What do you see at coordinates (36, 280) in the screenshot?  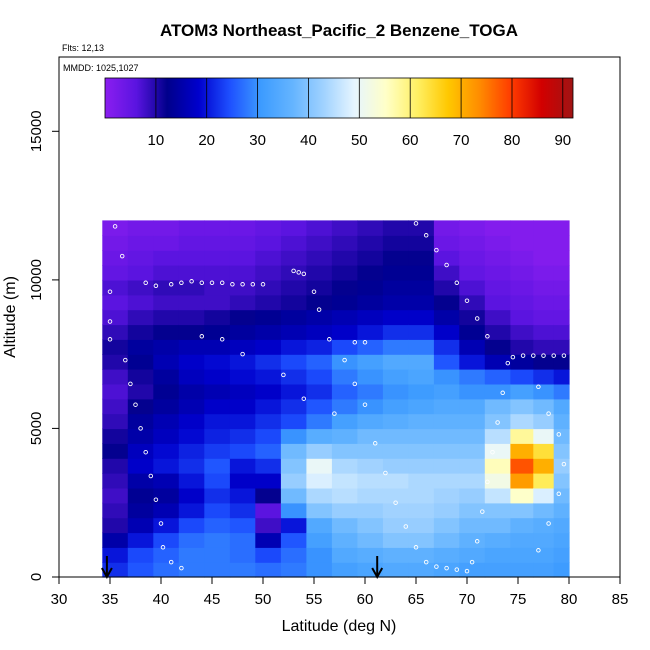 I see `y-tick-label: 10000` at bounding box center [36, 280].